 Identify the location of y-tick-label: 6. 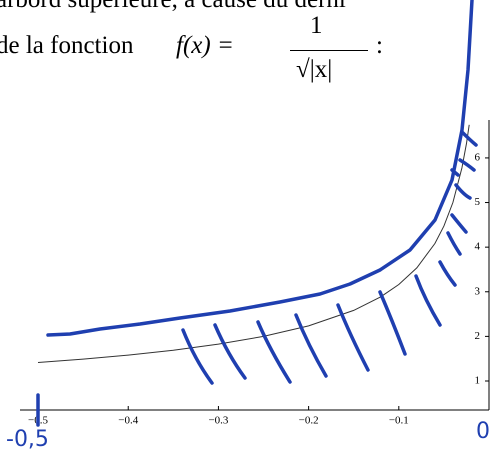
(478, 157).